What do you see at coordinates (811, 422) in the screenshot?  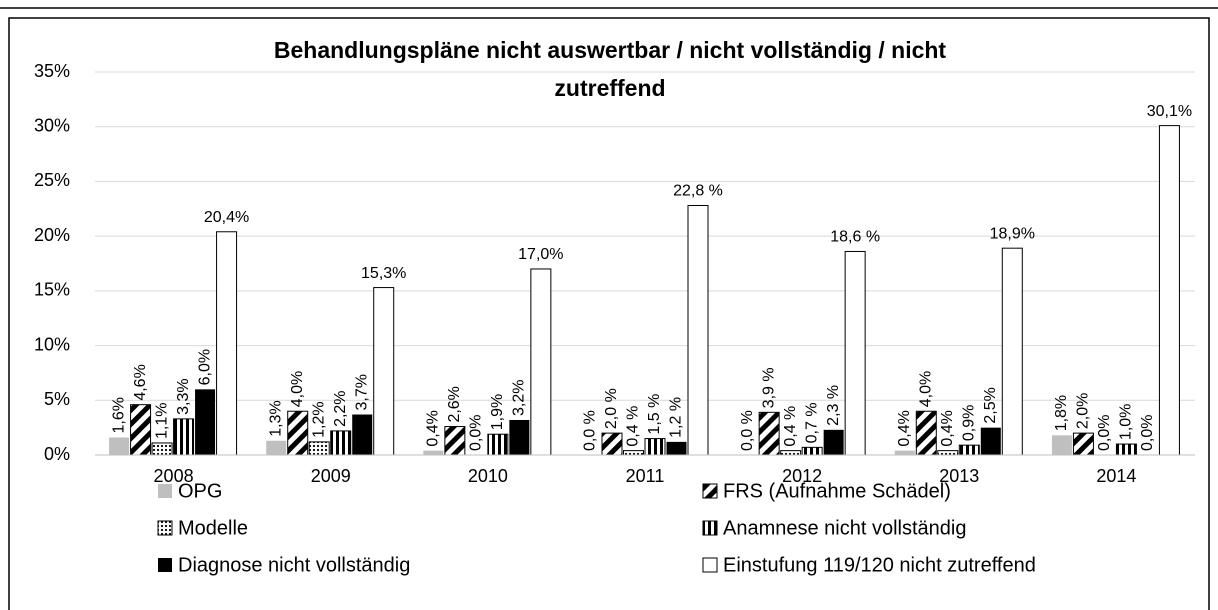 I see `data-label: 0,7 %` at bounding box center [811, 422].